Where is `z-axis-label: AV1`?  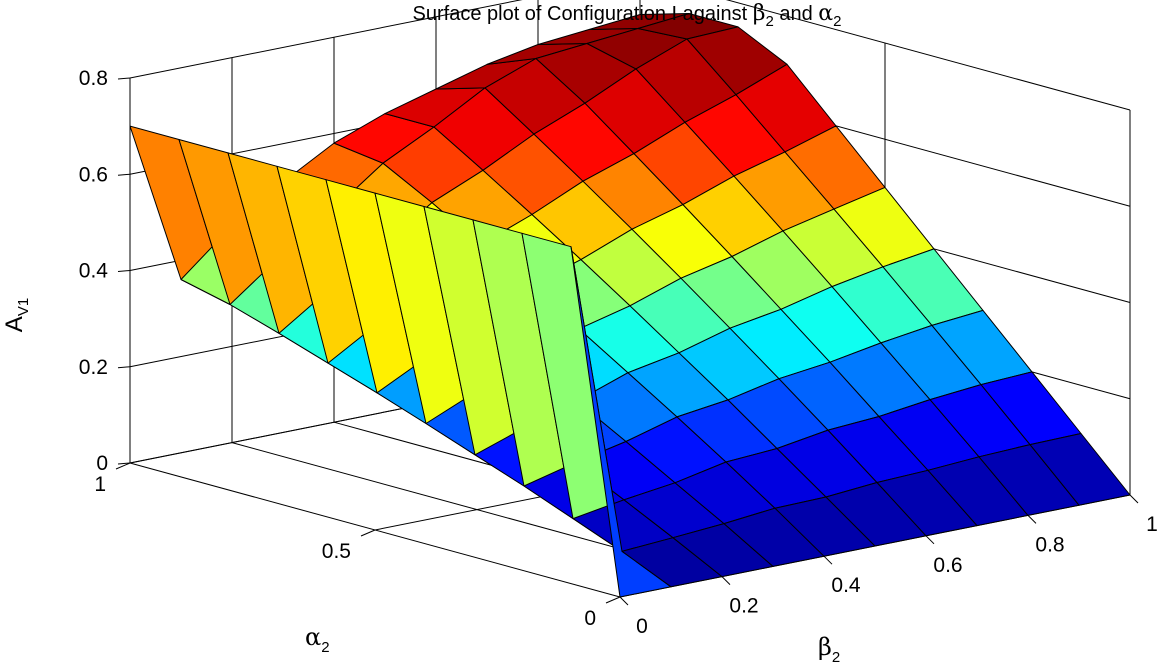
z-axis-label: AV1 is located at coordinates (16, 315).